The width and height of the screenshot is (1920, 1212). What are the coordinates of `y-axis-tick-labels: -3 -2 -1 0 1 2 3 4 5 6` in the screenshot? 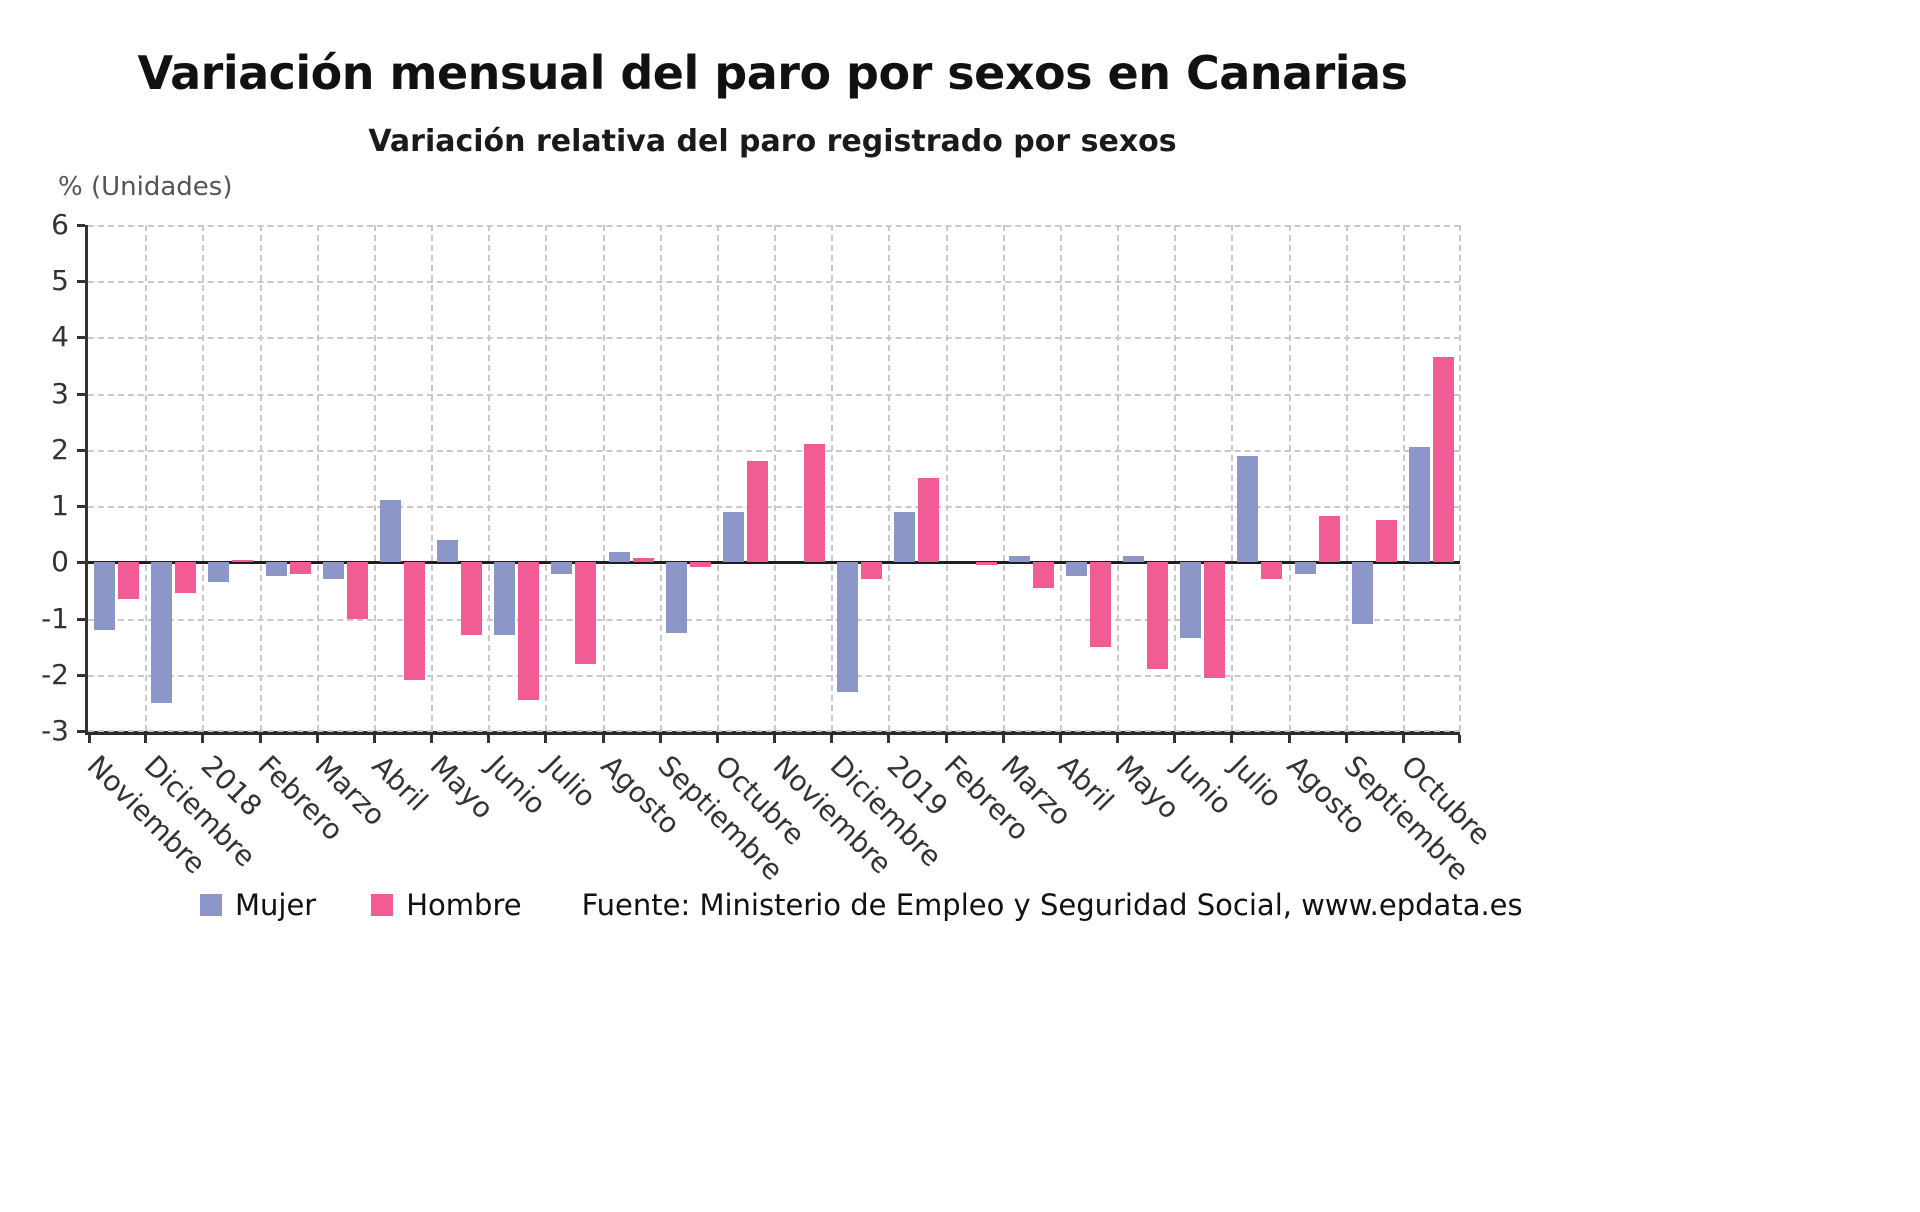 It's located at (37, 478).